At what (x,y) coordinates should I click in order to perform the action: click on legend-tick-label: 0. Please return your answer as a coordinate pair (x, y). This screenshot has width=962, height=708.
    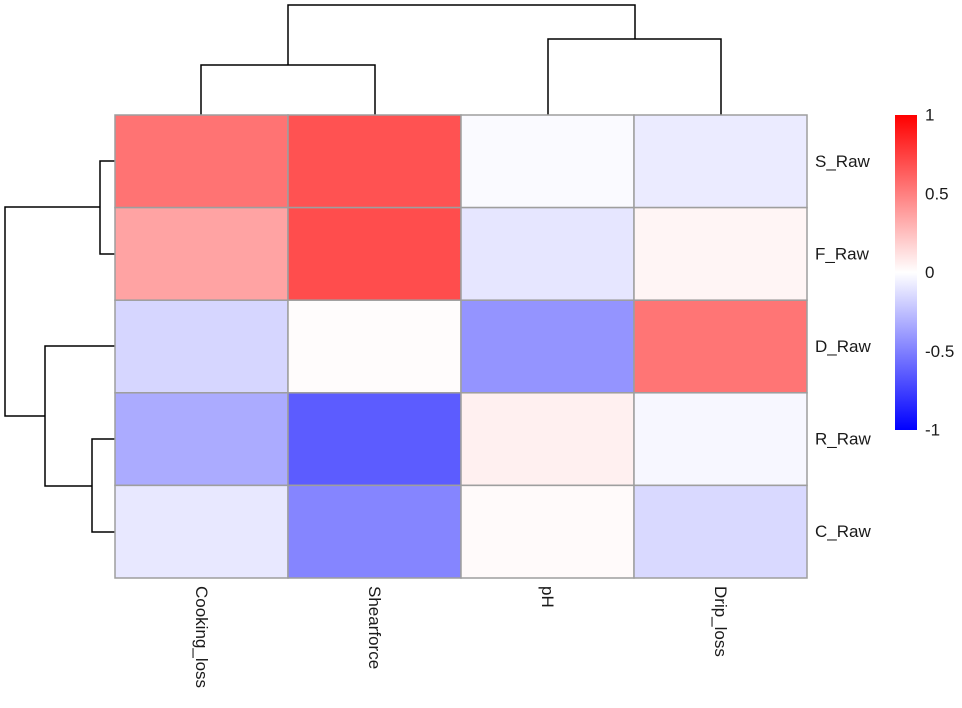
    Looking at the image, I should click on (929, 272).